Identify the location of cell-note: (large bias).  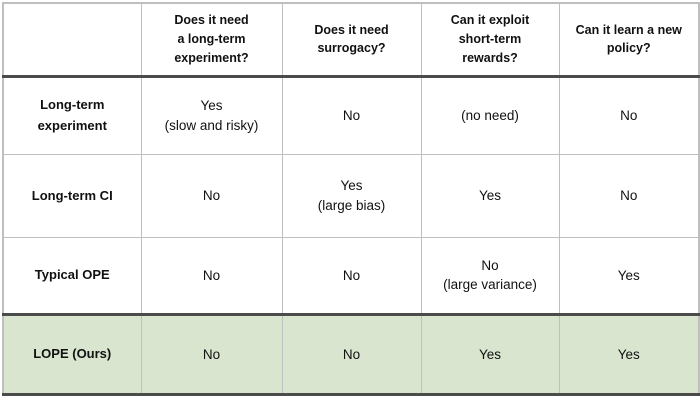
(351, 205).